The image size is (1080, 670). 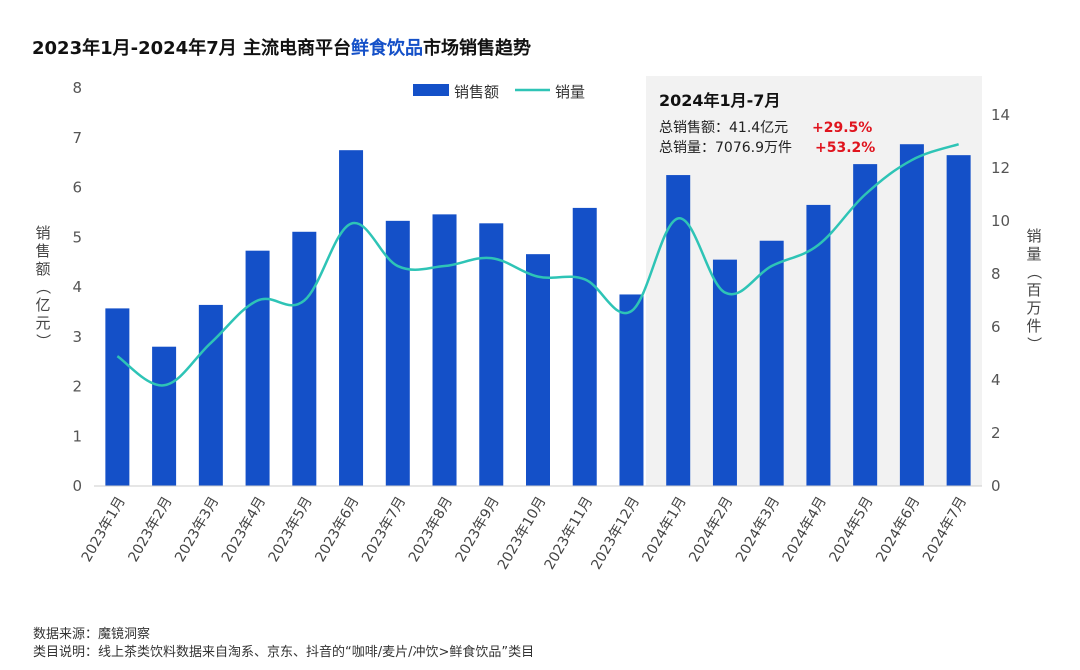 What do you see at coordinates (384, 529) in the screenshot?
I see `x-tick-label: 2023年7月` at bounding box center [384, 529].